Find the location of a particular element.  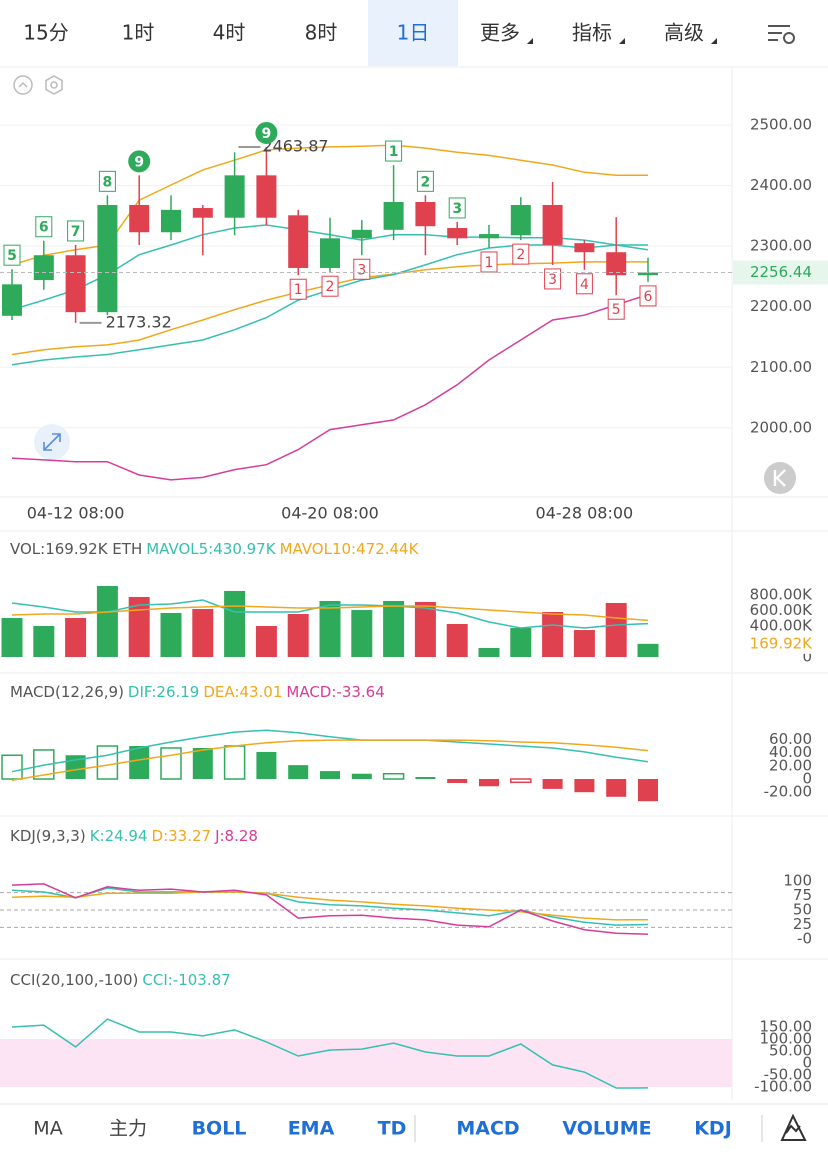

expand-button is located at coordinates (52, 442).